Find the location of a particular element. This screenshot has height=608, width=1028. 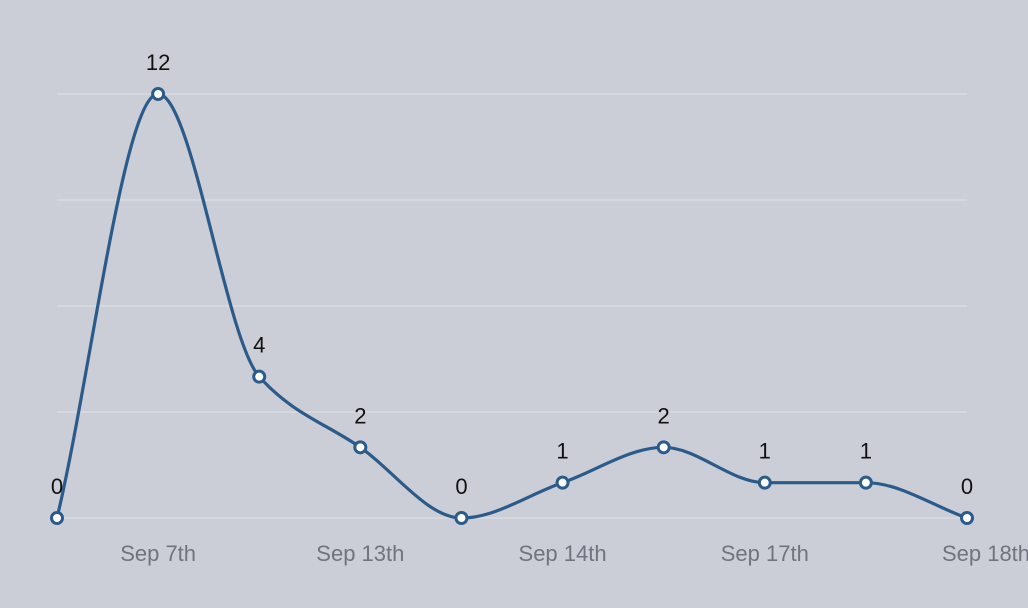

data-label: 12 is located at coordinates (158, 62).